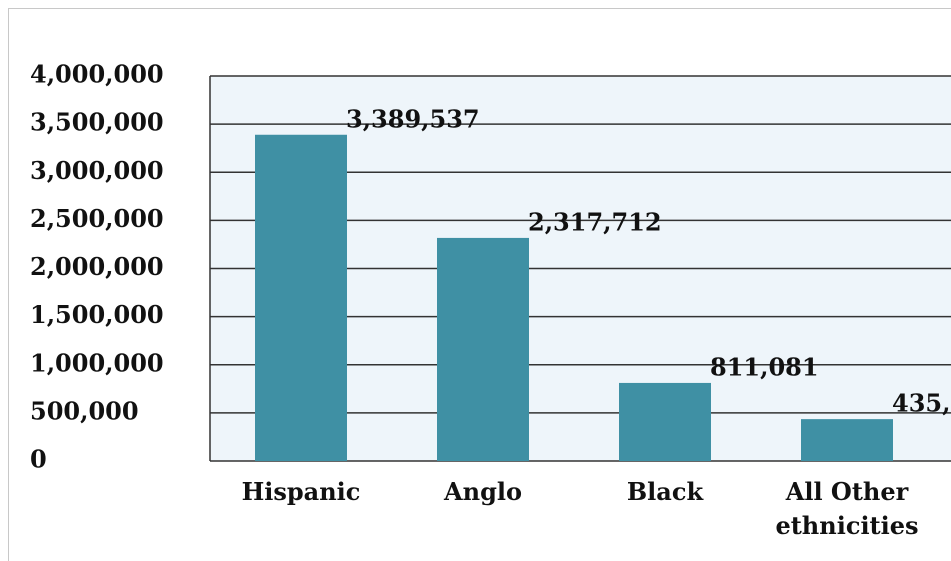  I want to click on x-tick-label: Black, so click(665, 491).